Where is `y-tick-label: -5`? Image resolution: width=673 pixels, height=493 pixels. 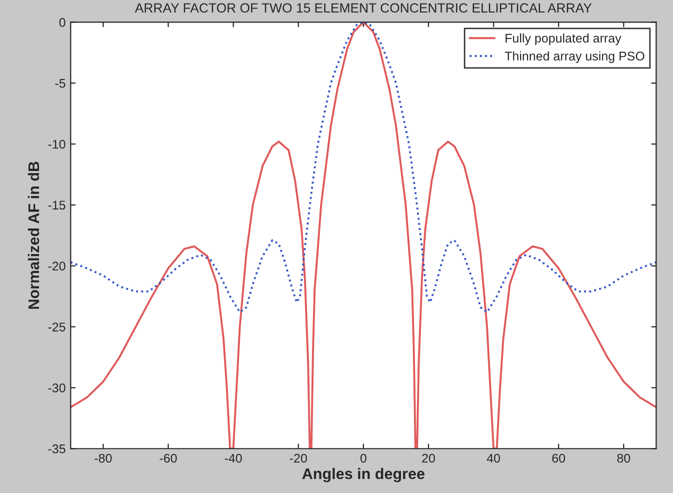 y-tick-label: -5 is located at coordinates (60, 83).